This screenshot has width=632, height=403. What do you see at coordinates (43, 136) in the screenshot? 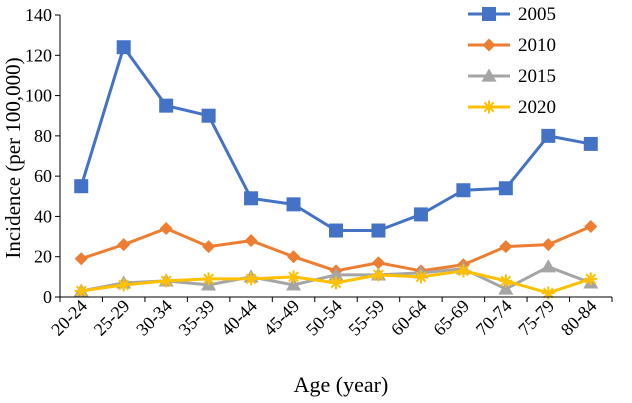
I see `y-tick-label: 80` at bounding box center [43, 136].